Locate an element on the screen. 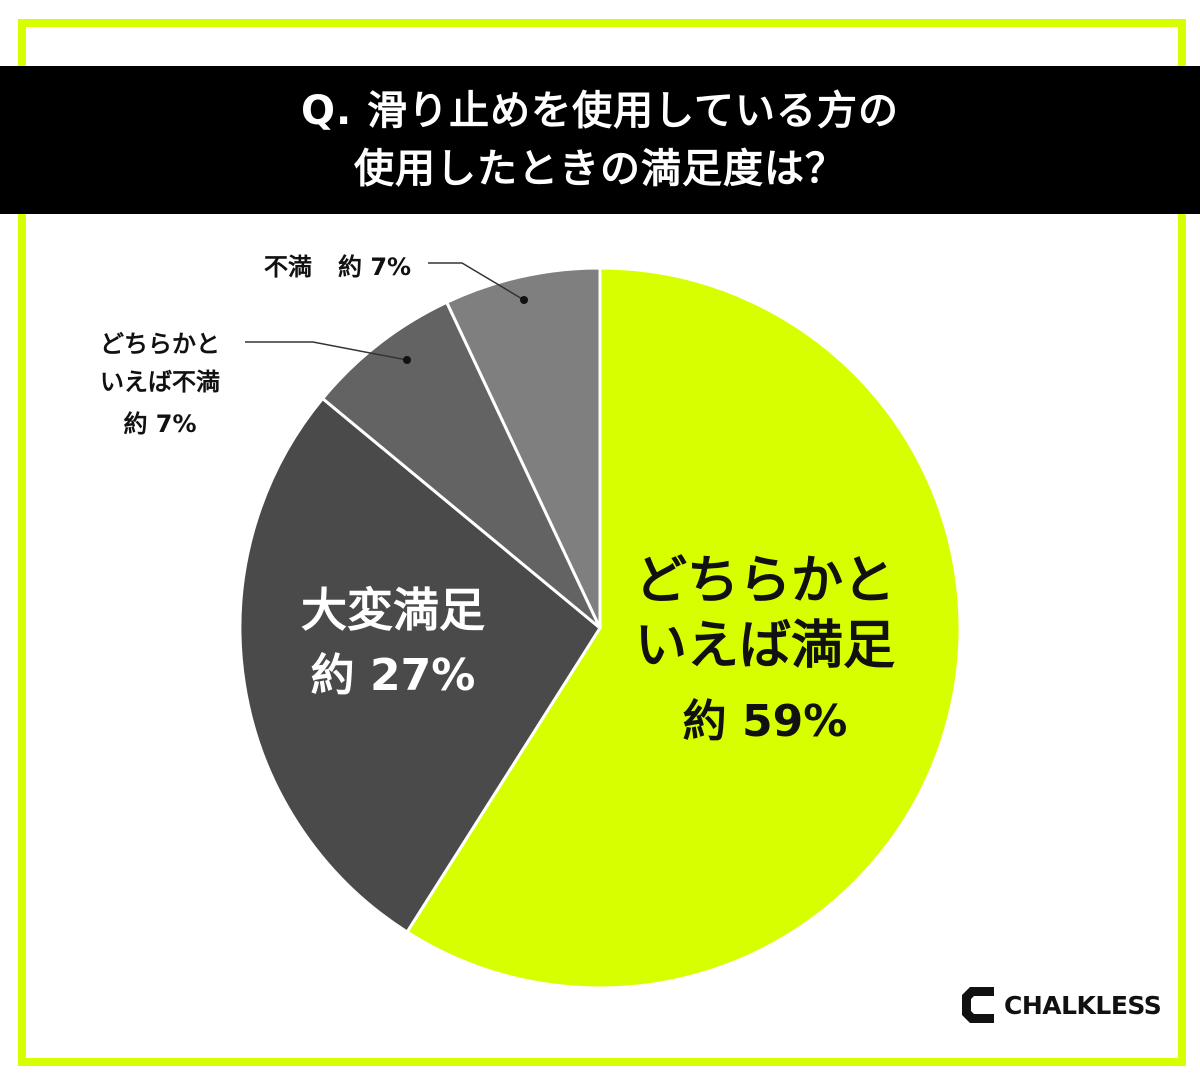 The width and height of the screenshot is (1200, 1080). slice-label-somewhat-dissatisfied-line-1: どちらかと is located at coordinates (160, 344).